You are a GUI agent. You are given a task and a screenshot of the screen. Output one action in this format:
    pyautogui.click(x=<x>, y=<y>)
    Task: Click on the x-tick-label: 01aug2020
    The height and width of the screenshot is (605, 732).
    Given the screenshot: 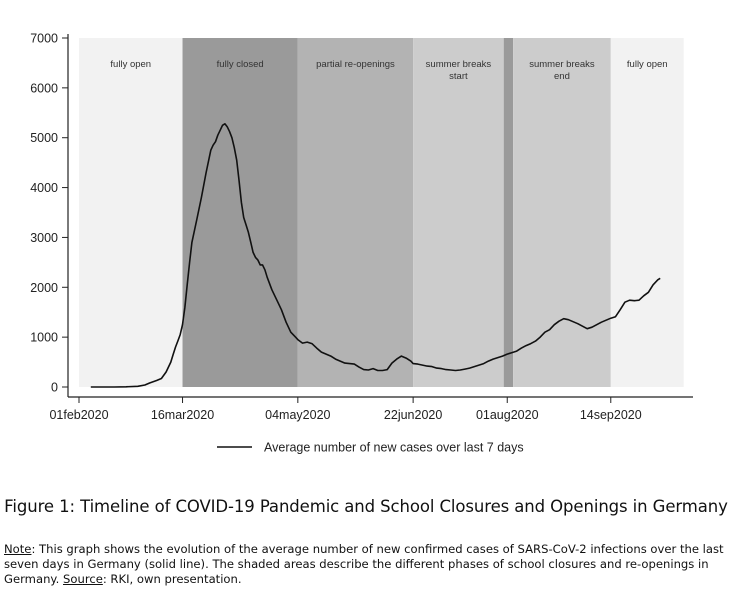 What is the action you would take?
    pyautogui.click(x=507, y=415)
    